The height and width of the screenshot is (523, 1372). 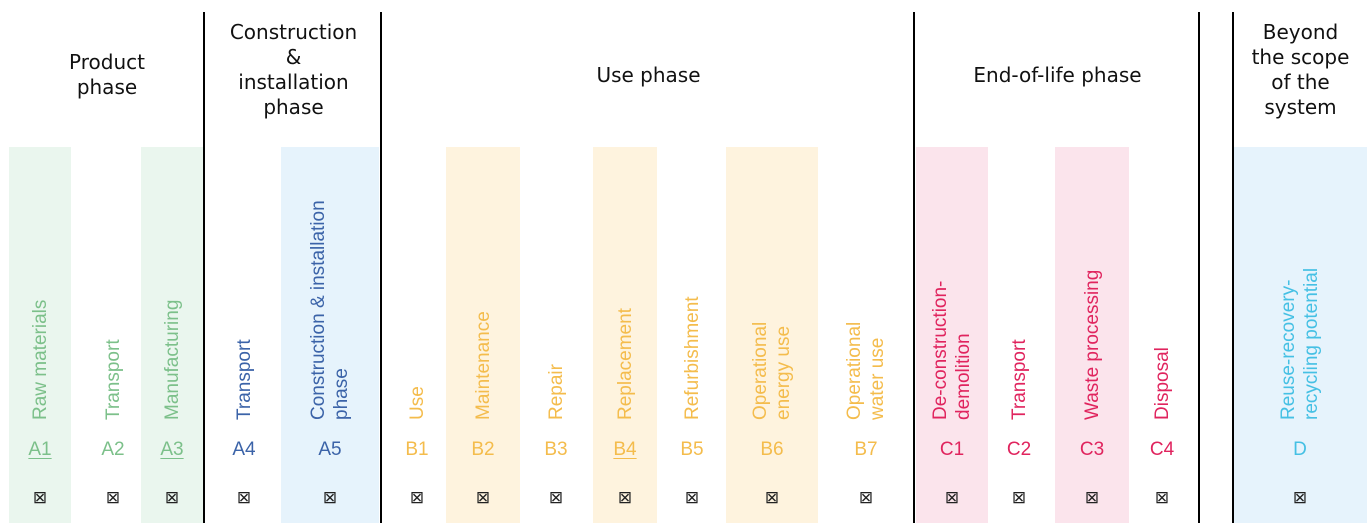 I want to click on module-background-c1, so click(x=952, y=335).